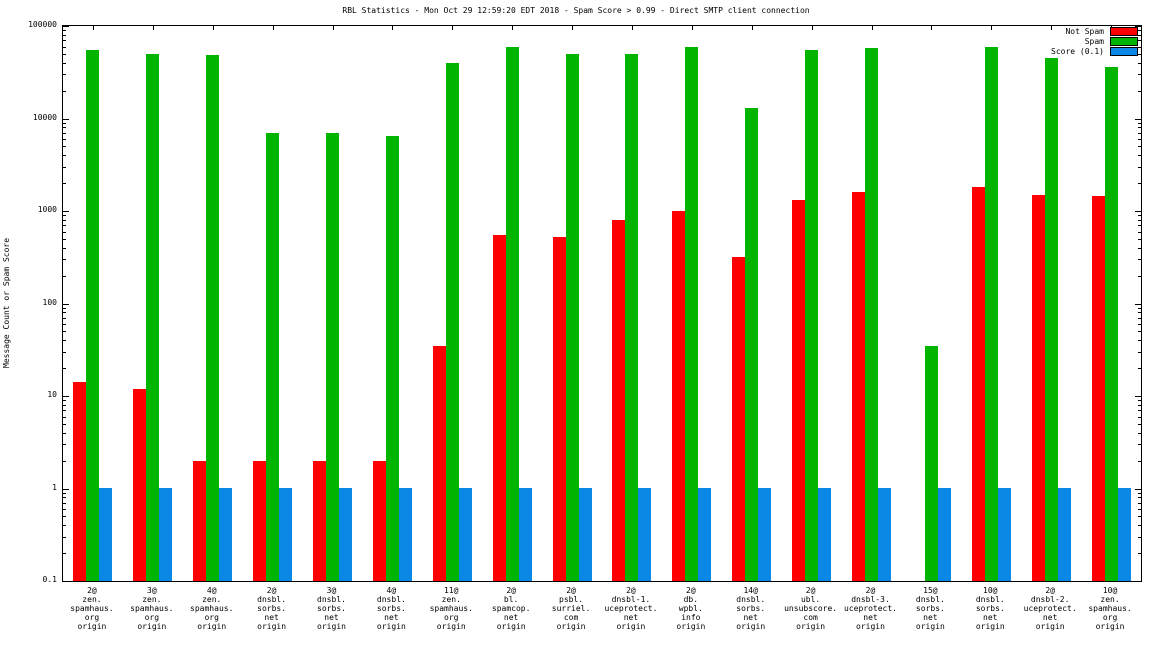 This screenshot has height=648, width=1152. Describe the element at coordinates (751, 608) in the screenshot. I see `x-axis-category-label: 14@ dnsbl. sorbs. net origin` at that location.